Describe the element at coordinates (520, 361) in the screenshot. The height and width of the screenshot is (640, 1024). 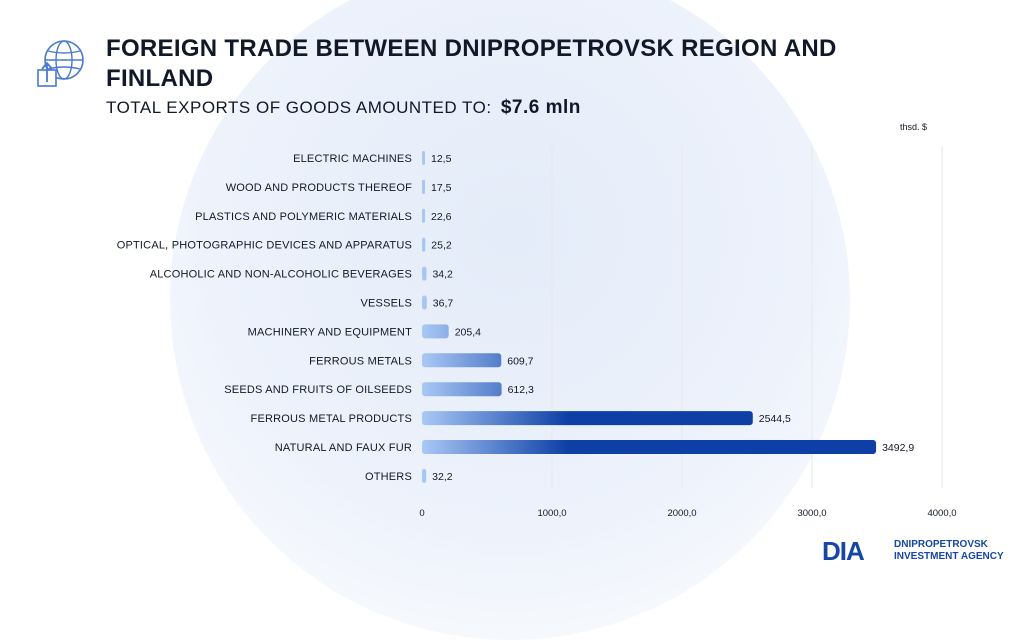
I see `data-label: 609,7` at that location.